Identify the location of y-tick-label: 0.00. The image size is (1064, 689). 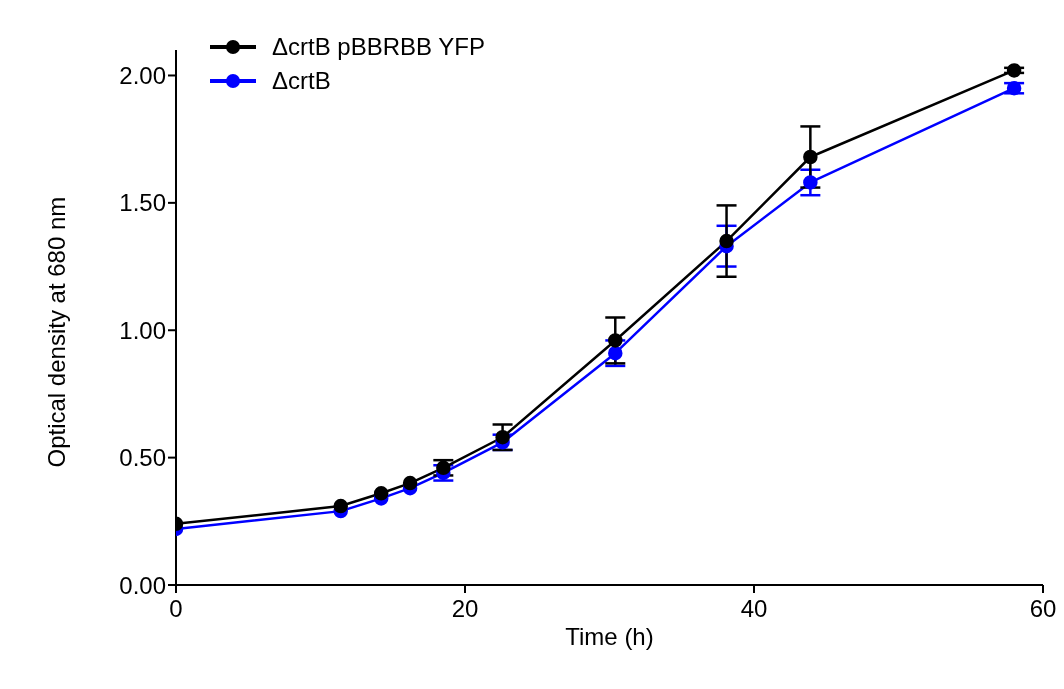
(142, 585).